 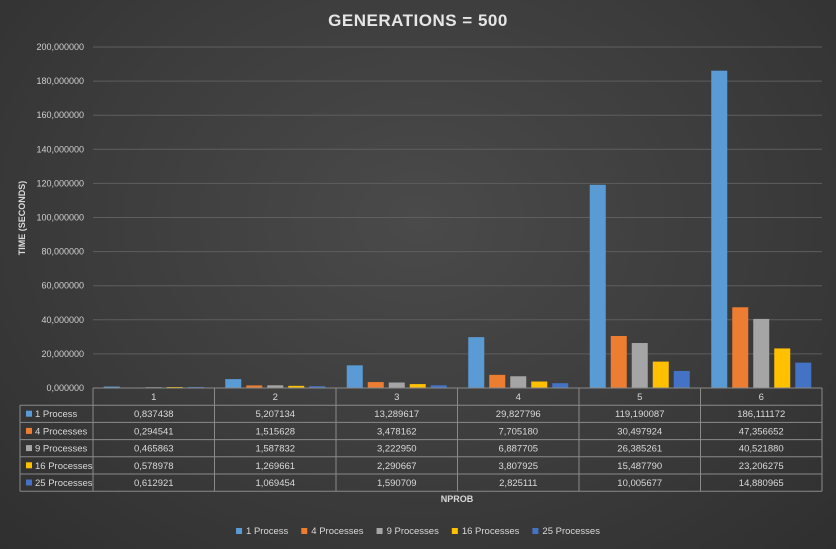 I want to click on table-cell: 119,190087, so click(x=640, y=414).